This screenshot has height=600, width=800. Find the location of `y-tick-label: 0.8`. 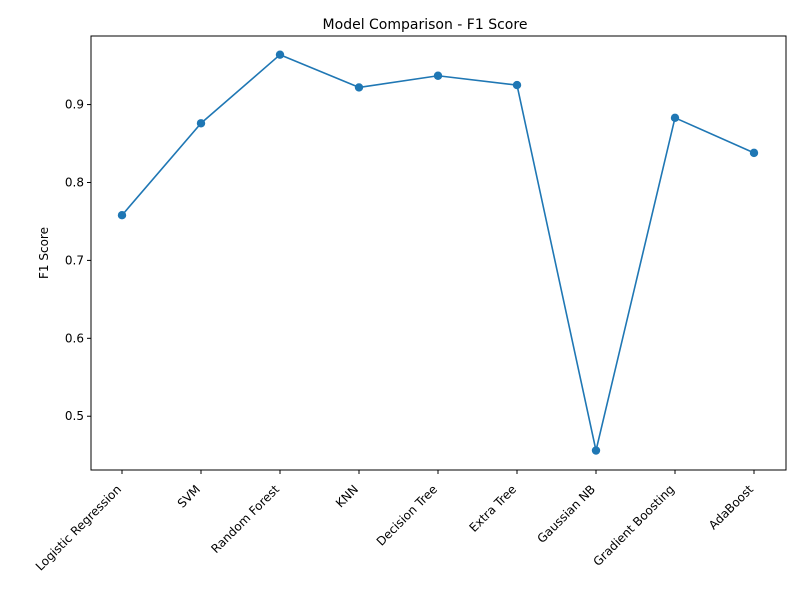

y-tick-label: 0.8 is located at coordinates (74, 182).